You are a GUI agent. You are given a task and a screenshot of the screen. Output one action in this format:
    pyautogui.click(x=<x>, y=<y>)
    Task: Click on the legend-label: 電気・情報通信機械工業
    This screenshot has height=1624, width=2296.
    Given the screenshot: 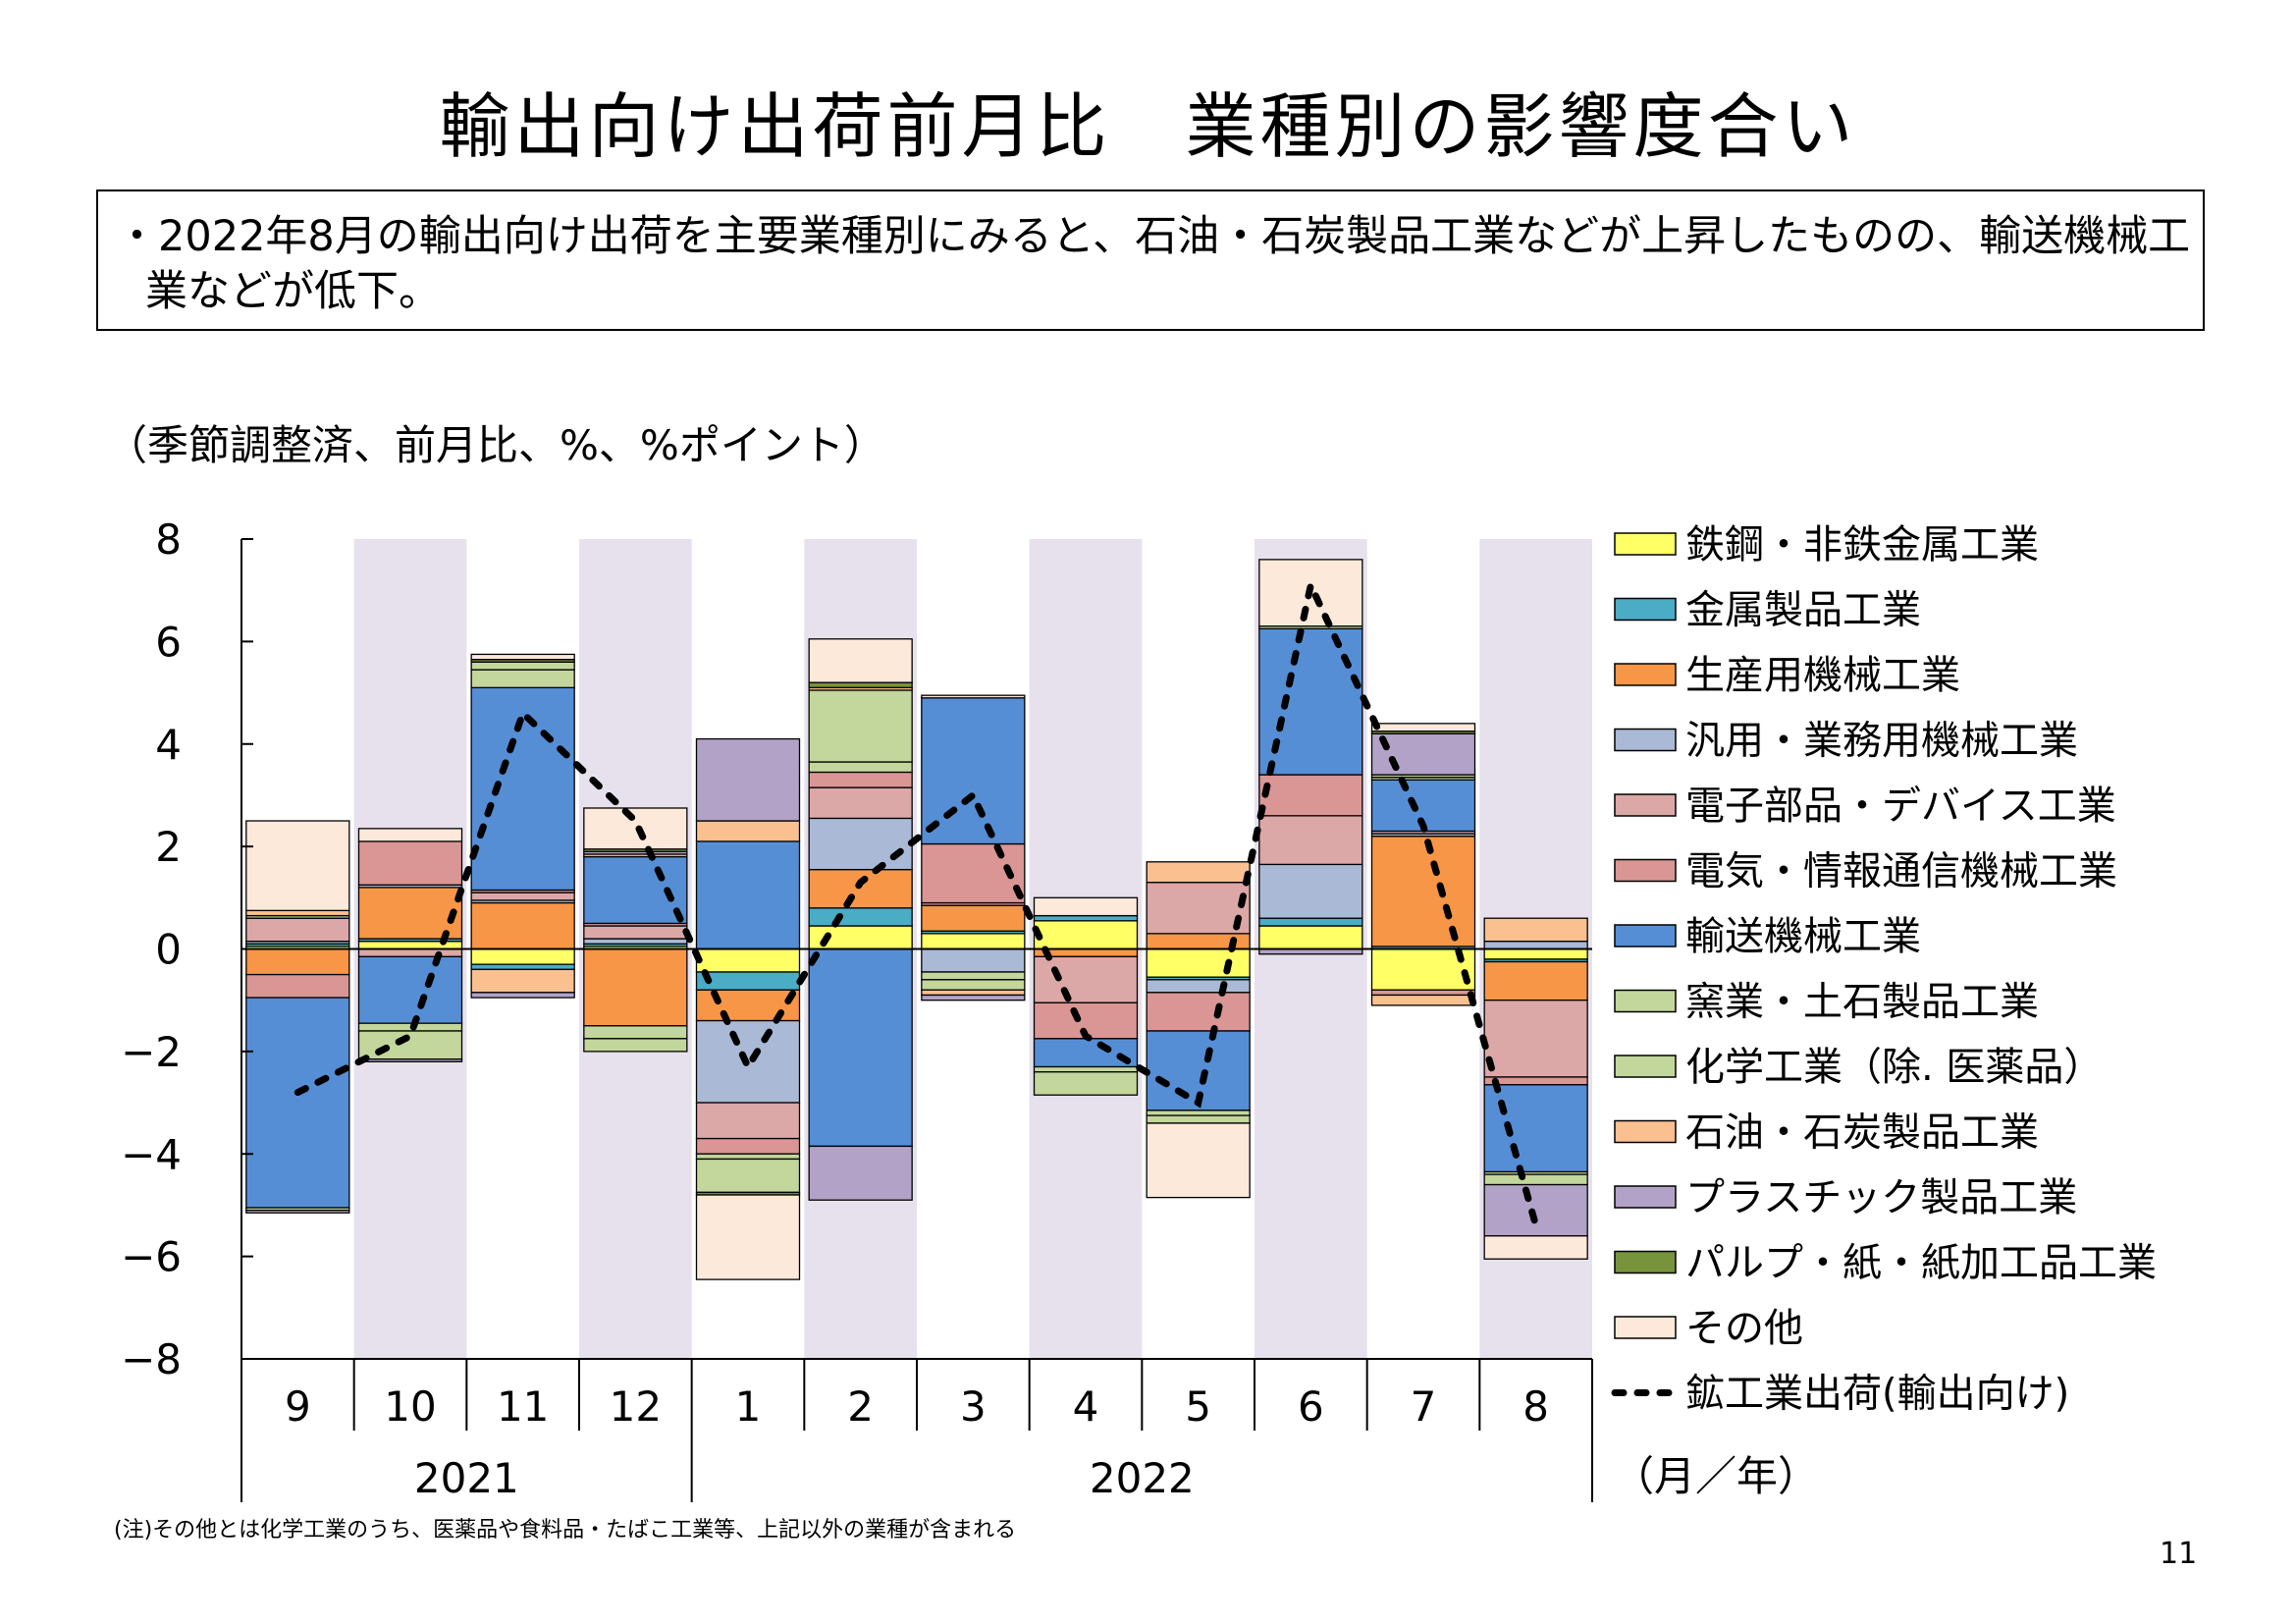 What is the action you would take?
    pyautogui.click(x=1901, y=871)
    